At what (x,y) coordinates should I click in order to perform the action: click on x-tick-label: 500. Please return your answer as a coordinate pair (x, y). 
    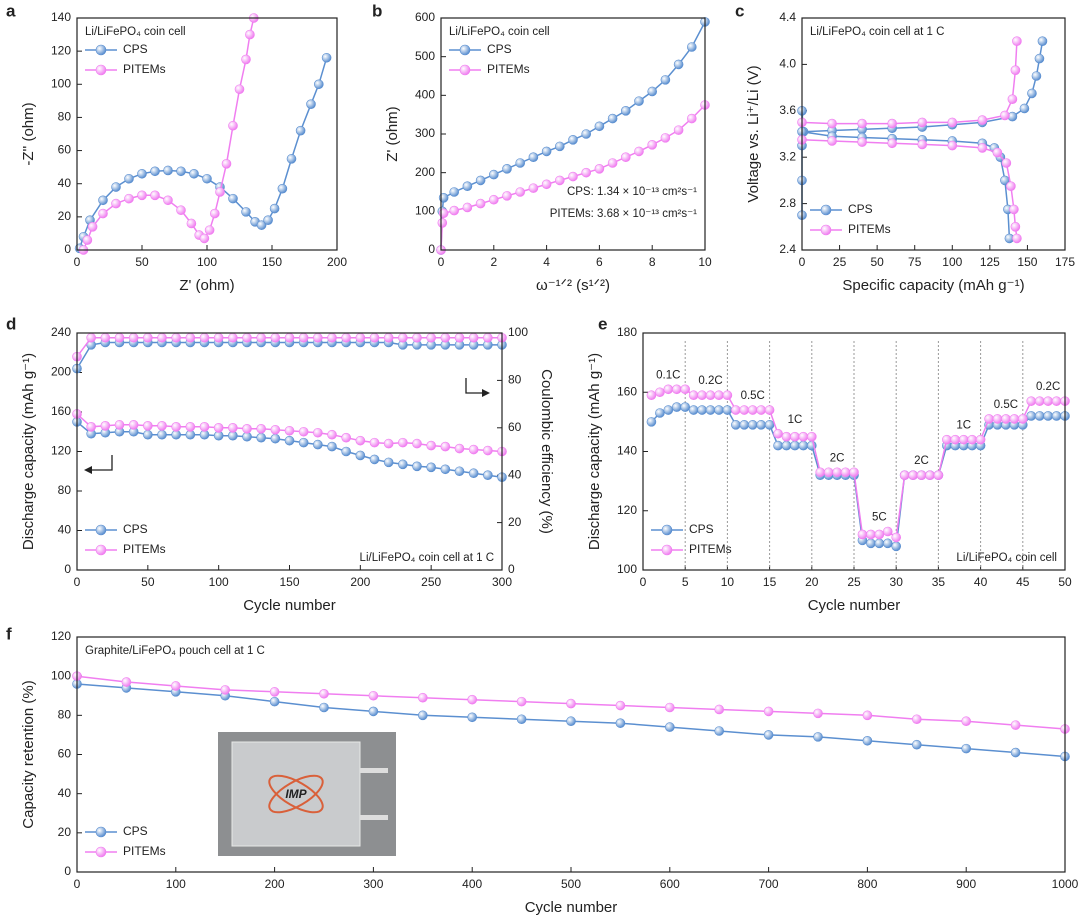
    Looking at the image, I should click on (571, 884).